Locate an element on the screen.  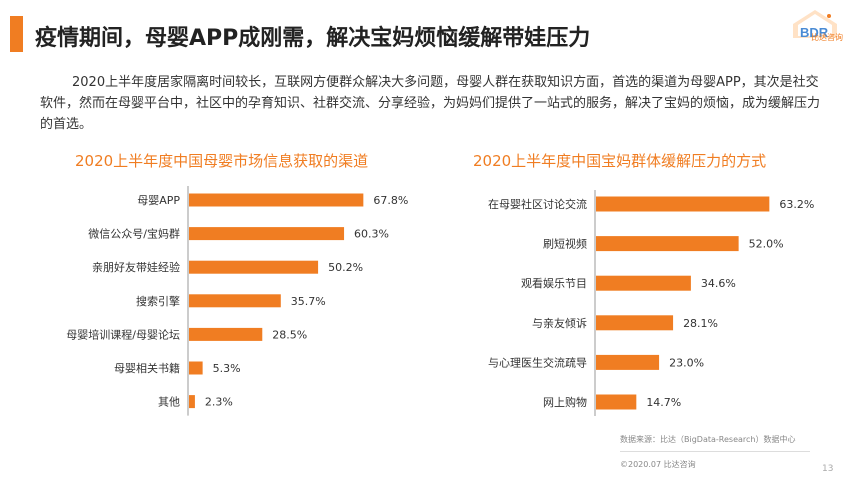
category-label: 与心理医生交流疏导 is located at coordinates (537, 362).